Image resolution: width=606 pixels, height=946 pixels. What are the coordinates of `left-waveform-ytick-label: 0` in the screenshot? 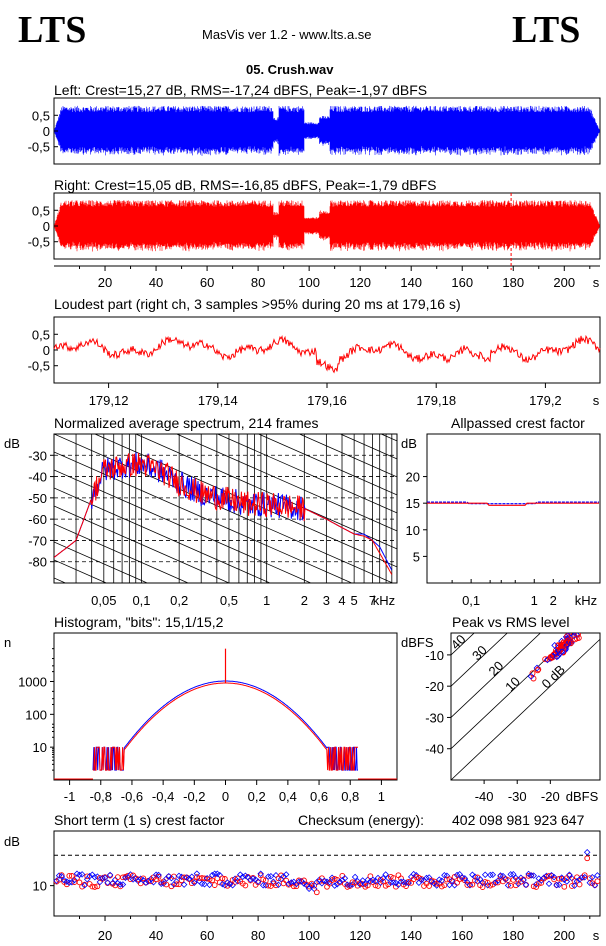 It's located at (46, 131).